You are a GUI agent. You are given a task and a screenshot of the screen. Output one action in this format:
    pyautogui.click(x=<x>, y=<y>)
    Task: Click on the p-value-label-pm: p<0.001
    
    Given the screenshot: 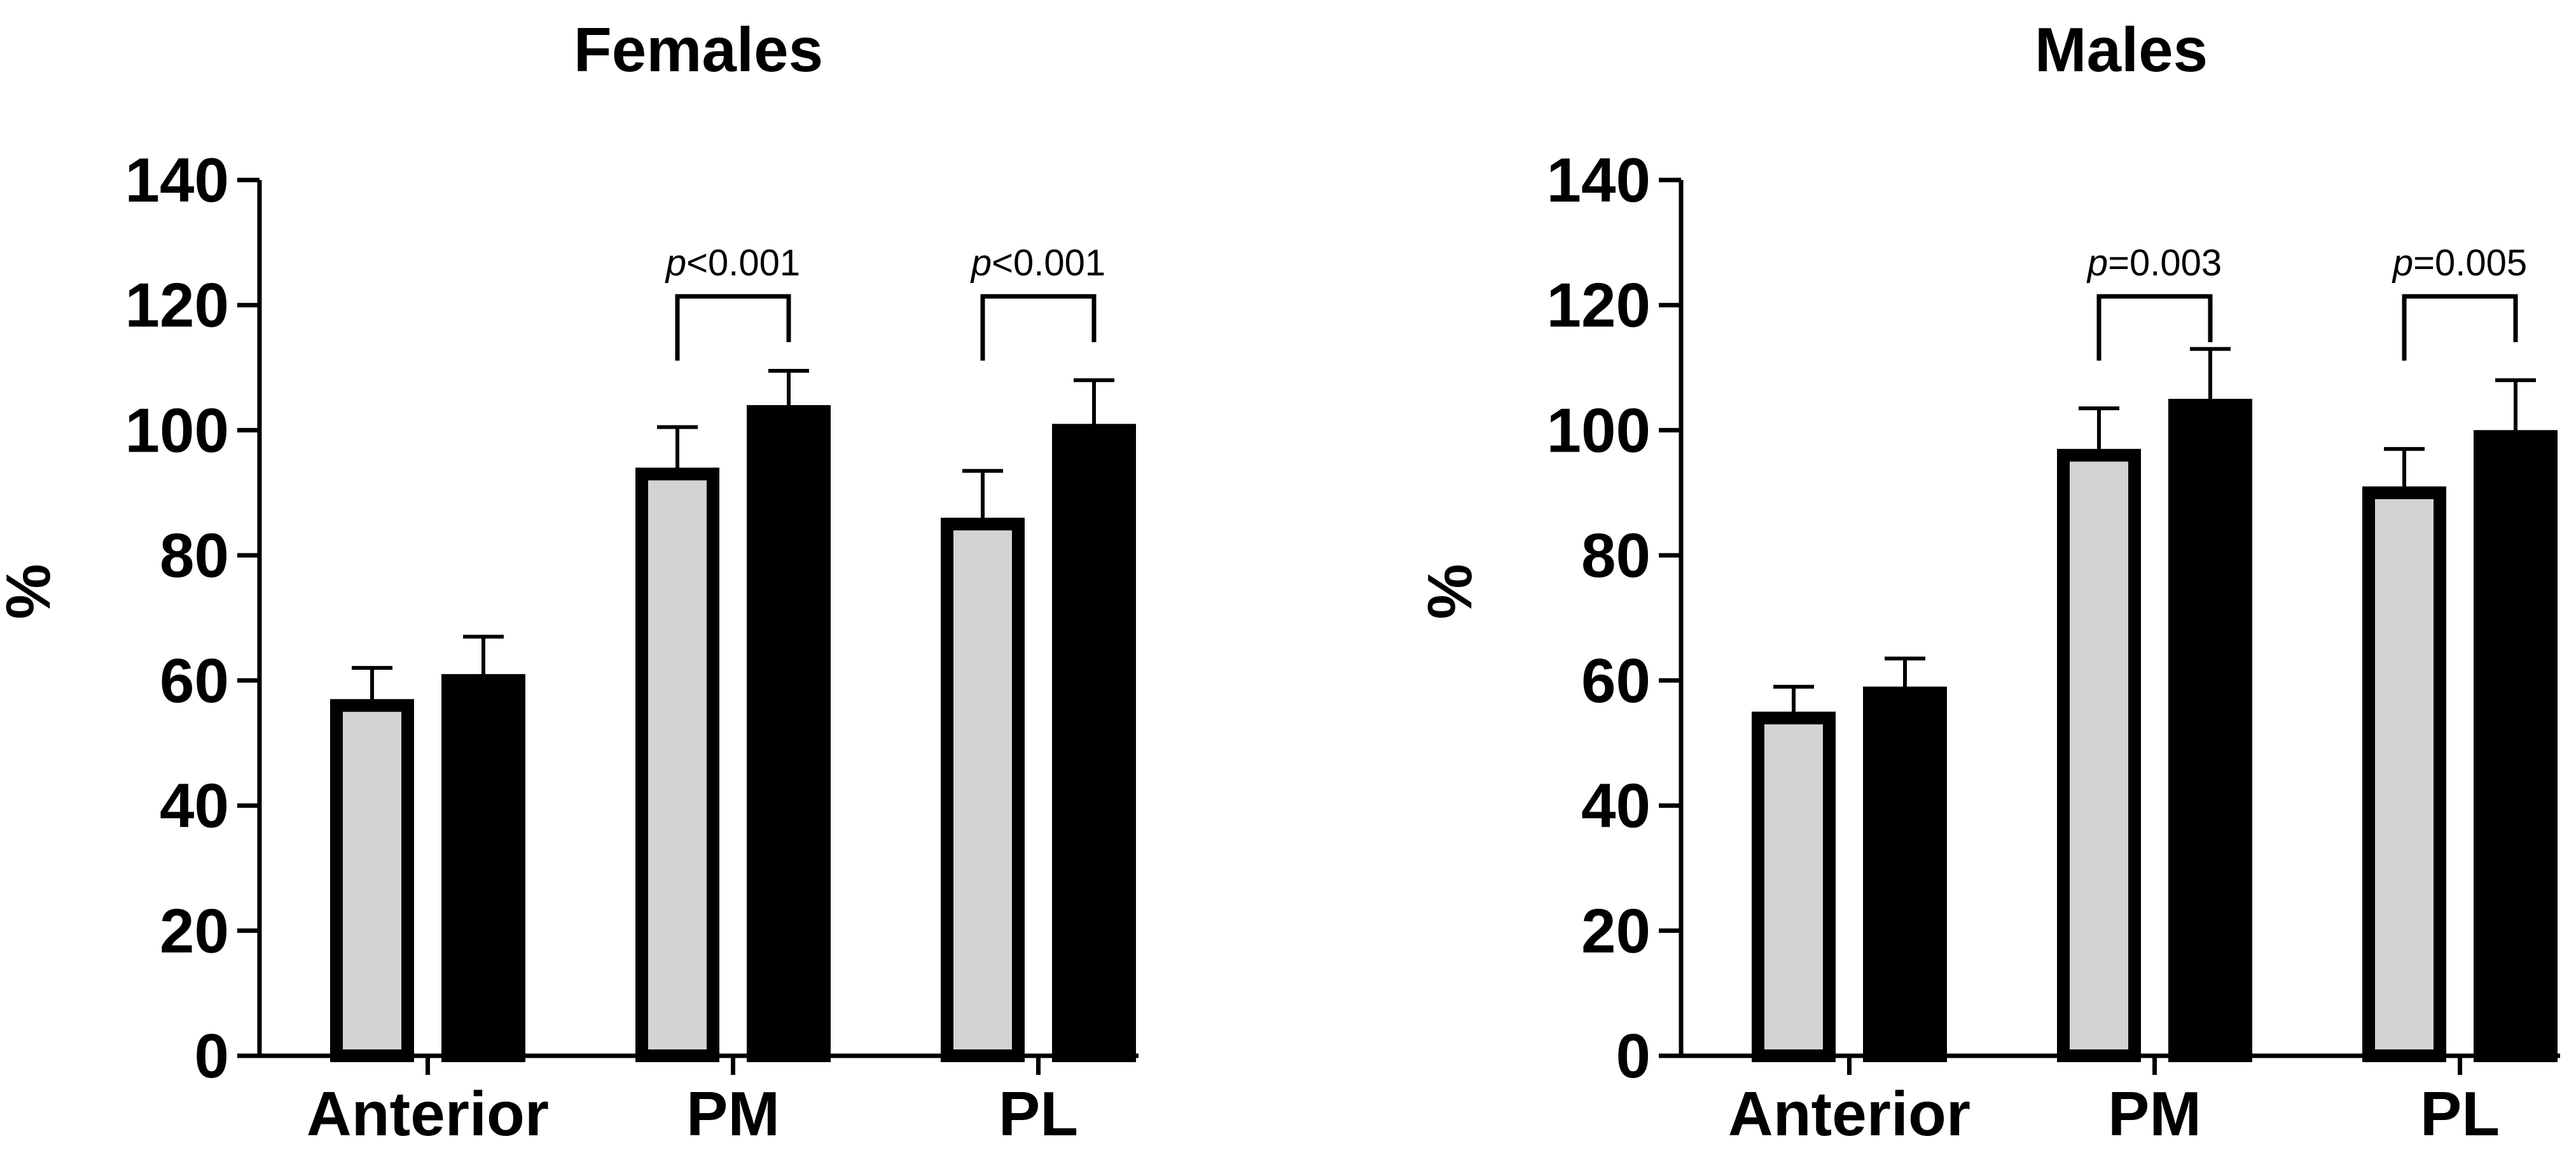 What is the action you would take?
    pyautogui.click(x=732, y=263)
    